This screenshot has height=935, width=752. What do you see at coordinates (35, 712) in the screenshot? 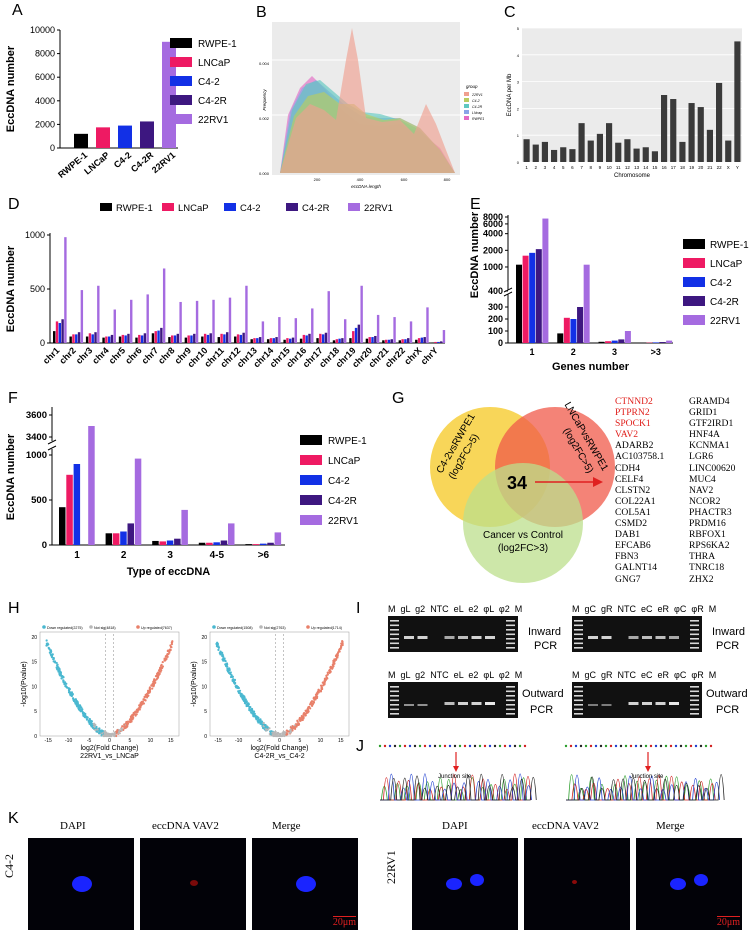
I see `y-tick-label: 5` at bounding box center [35, 712].